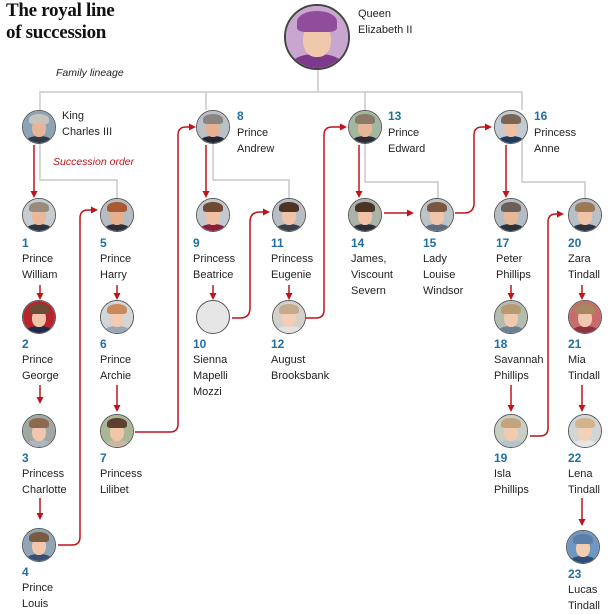 The image size is (614, 614). What do you see at coordinates (116, 267) in the screenshot?
I see `person-name: Prince Harry` at bounding box center [116, 267].